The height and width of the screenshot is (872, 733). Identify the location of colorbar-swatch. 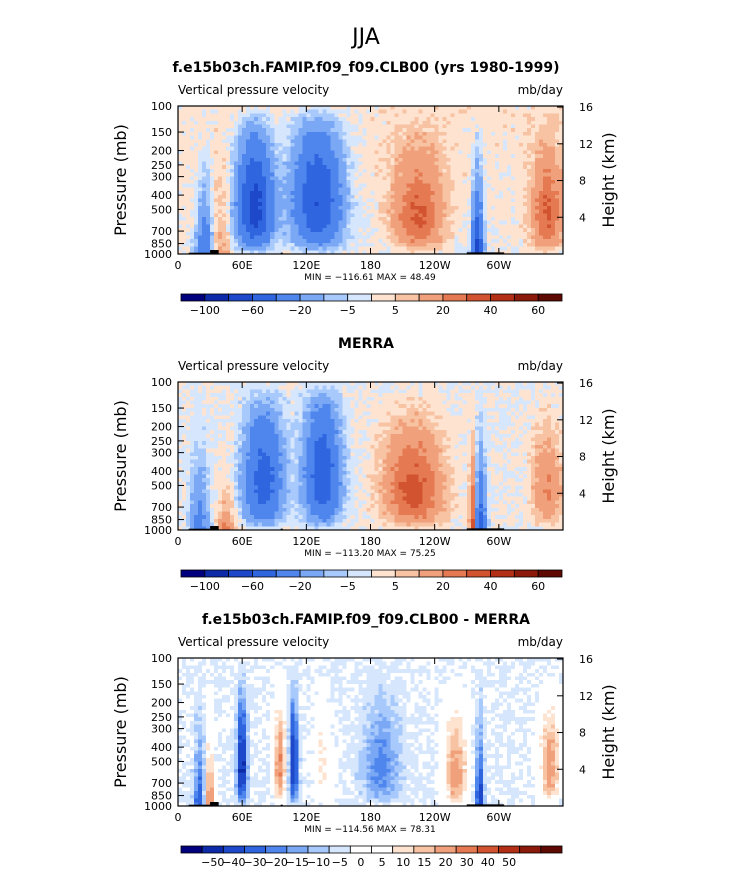
(383, 297).